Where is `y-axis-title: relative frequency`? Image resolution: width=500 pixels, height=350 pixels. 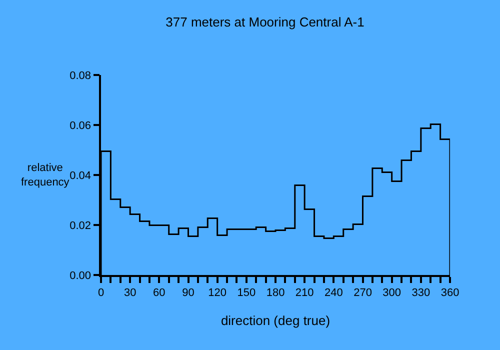
y-axis-title: relative frequency is located at coordinates (45, 175).